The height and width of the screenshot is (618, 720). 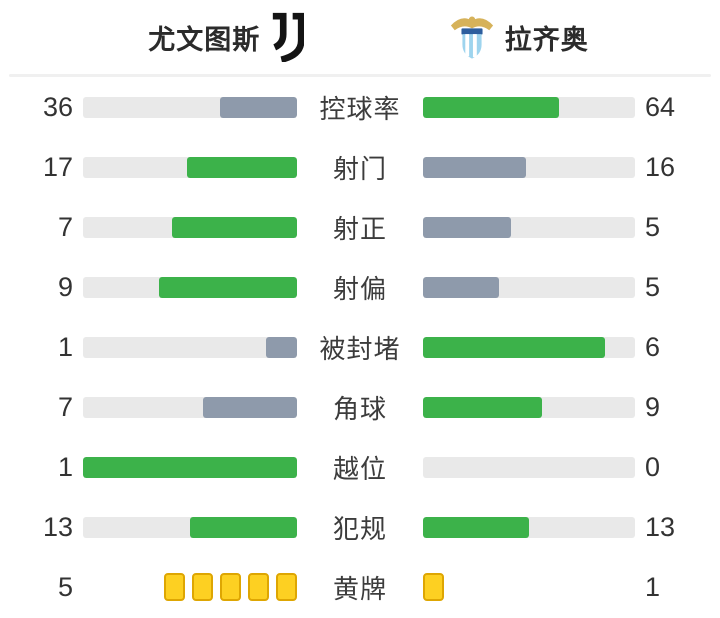 I want to click on team-home-name: 尤文图斯, so click(x=204, y=39).